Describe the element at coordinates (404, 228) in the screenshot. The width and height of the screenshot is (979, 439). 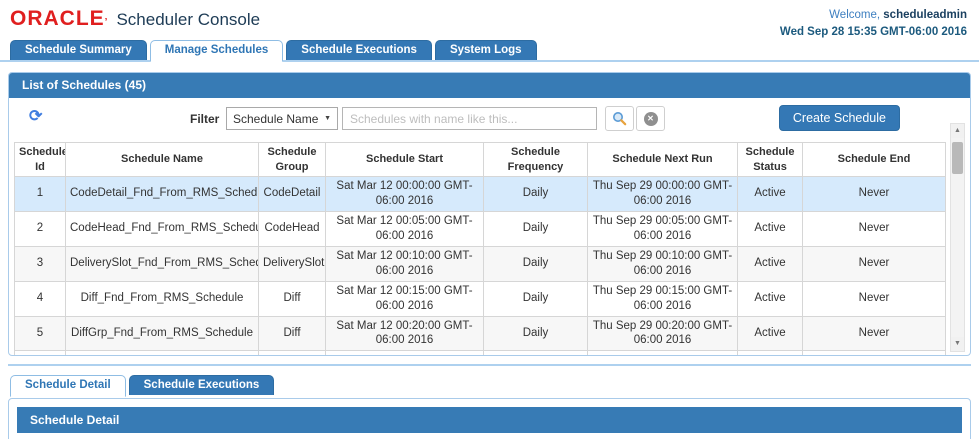
I see `table-cell: Sat Mar 12 00:05:00 GMT-06:00 2016` at that location.